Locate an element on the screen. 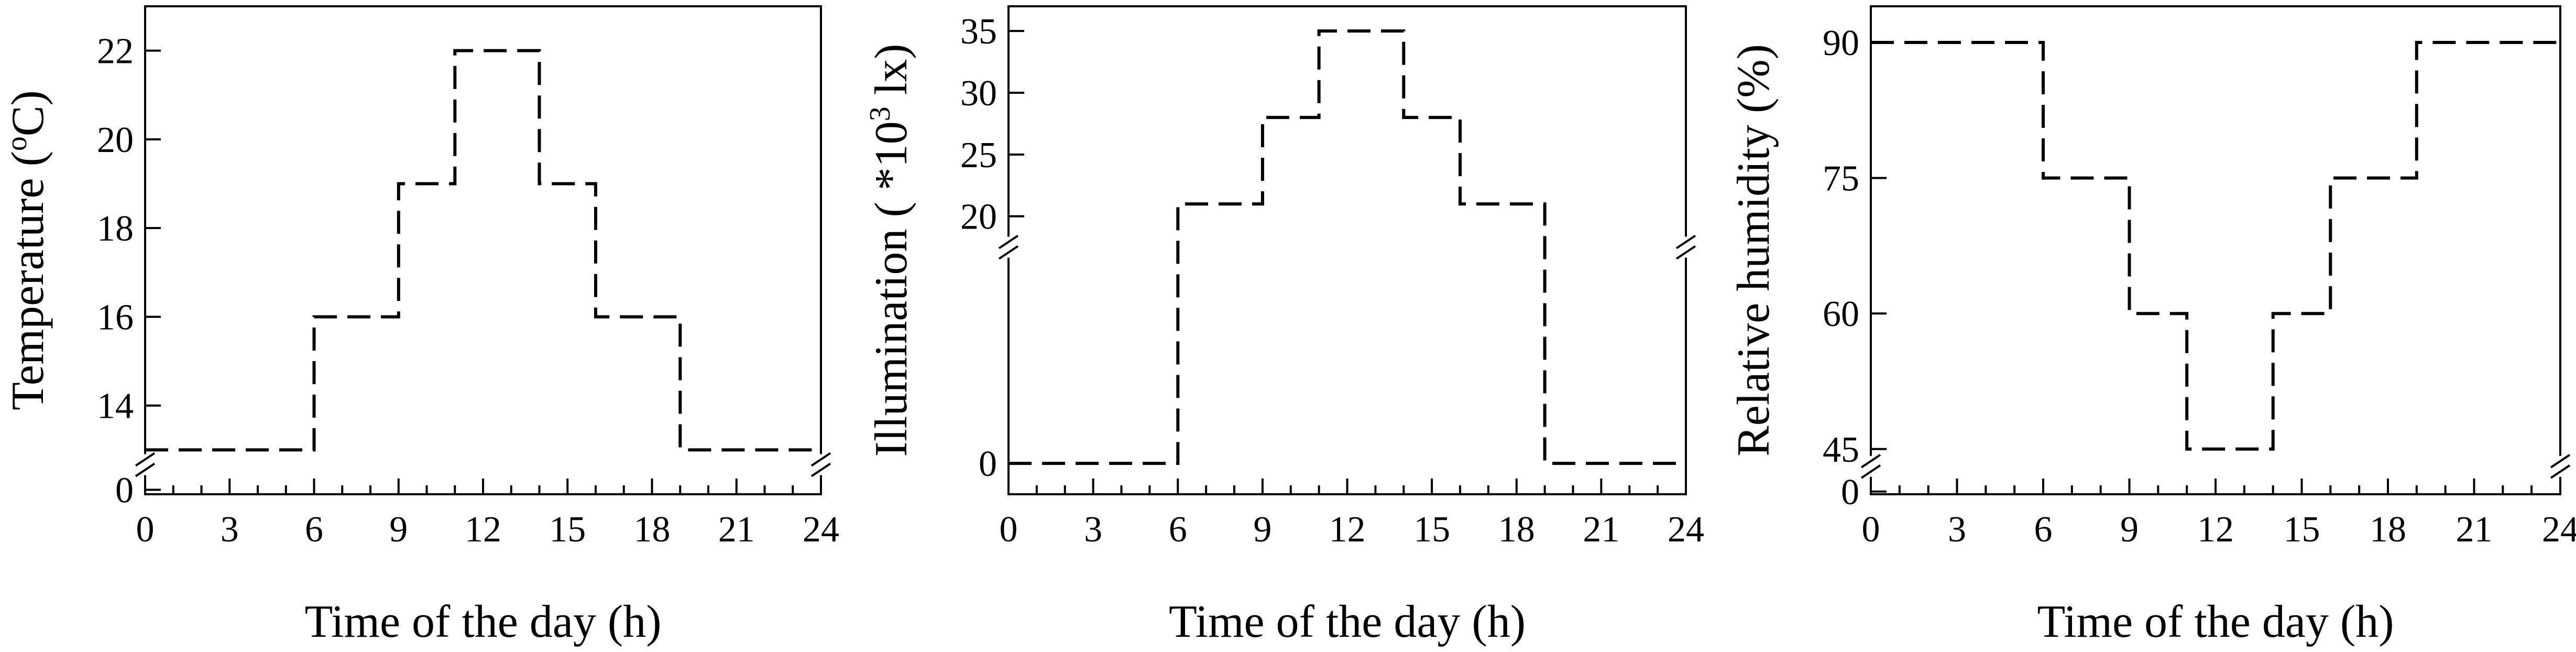 The height and width of the screenshot is (652, 2576). y-tick-label: 90 is located at coordinates (1841, 43).